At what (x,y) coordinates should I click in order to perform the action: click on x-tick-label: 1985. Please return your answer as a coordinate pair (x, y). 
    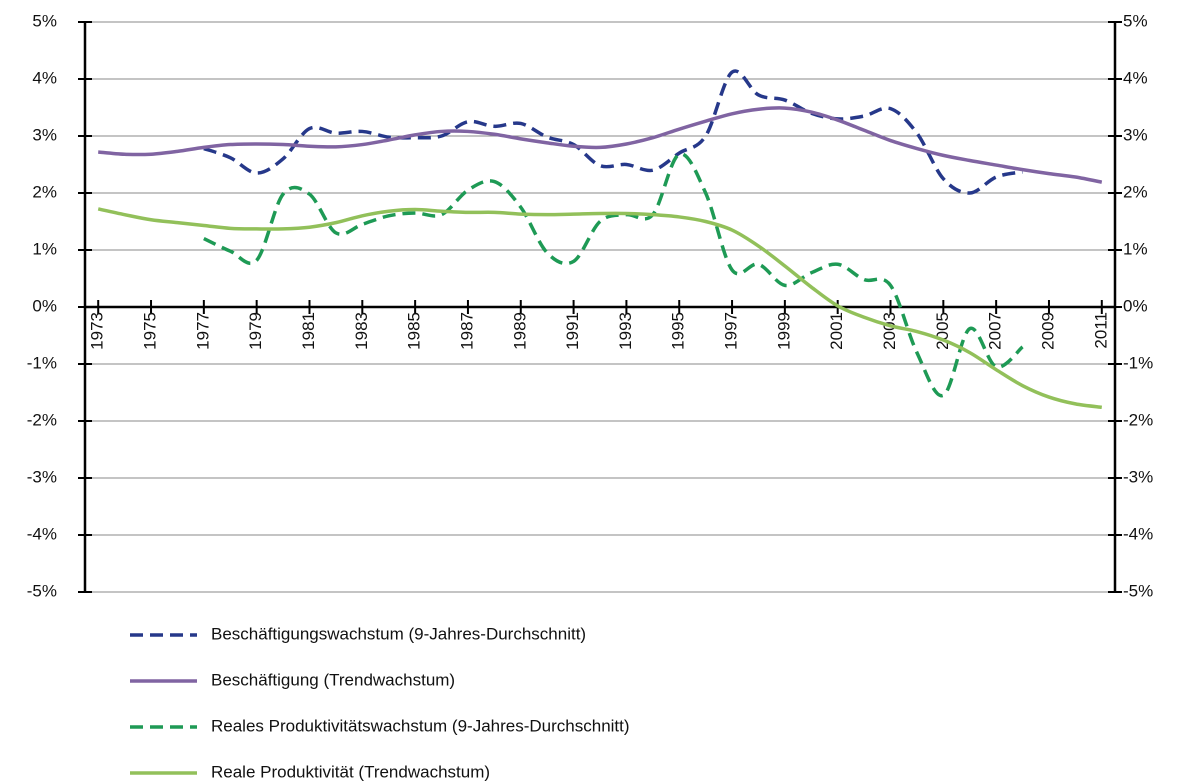
    Looking at the image, I should click on (414, 331).